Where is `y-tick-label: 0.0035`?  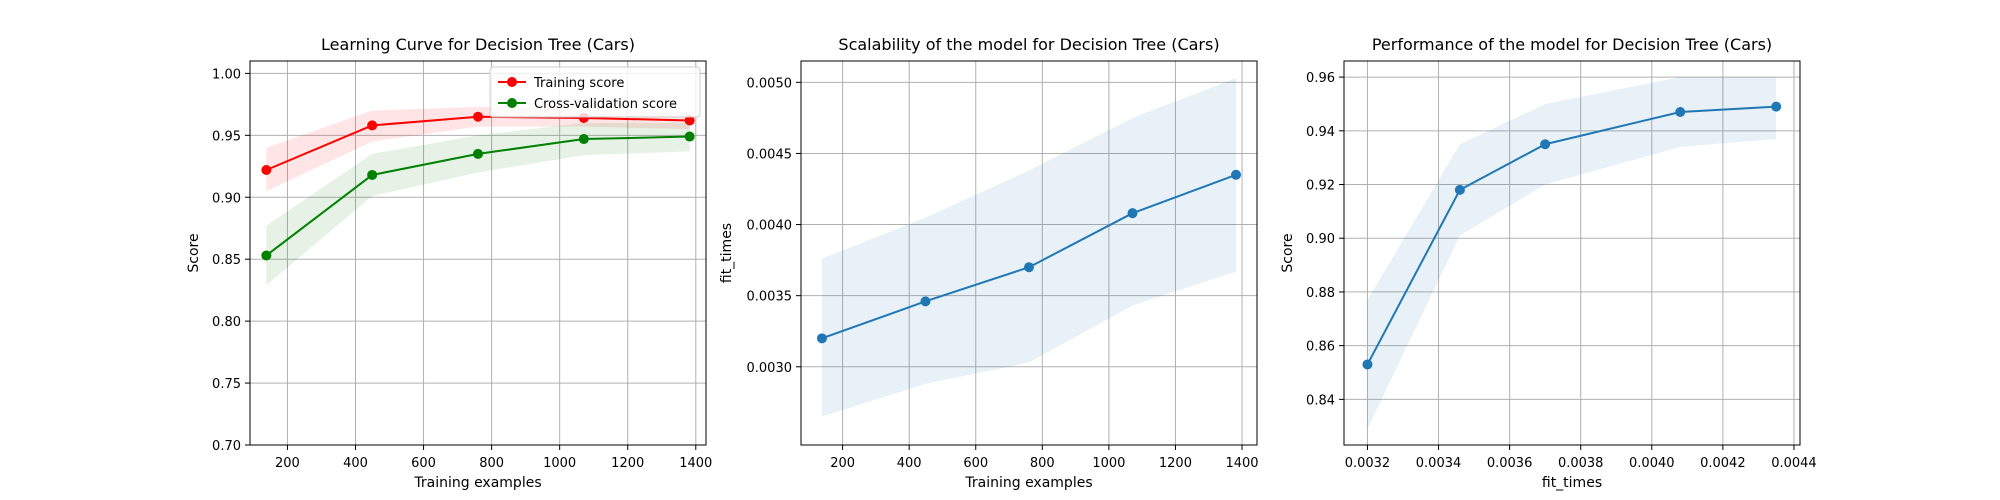 y-tick-label: 0.0035 is located at coordinates (770, 297).